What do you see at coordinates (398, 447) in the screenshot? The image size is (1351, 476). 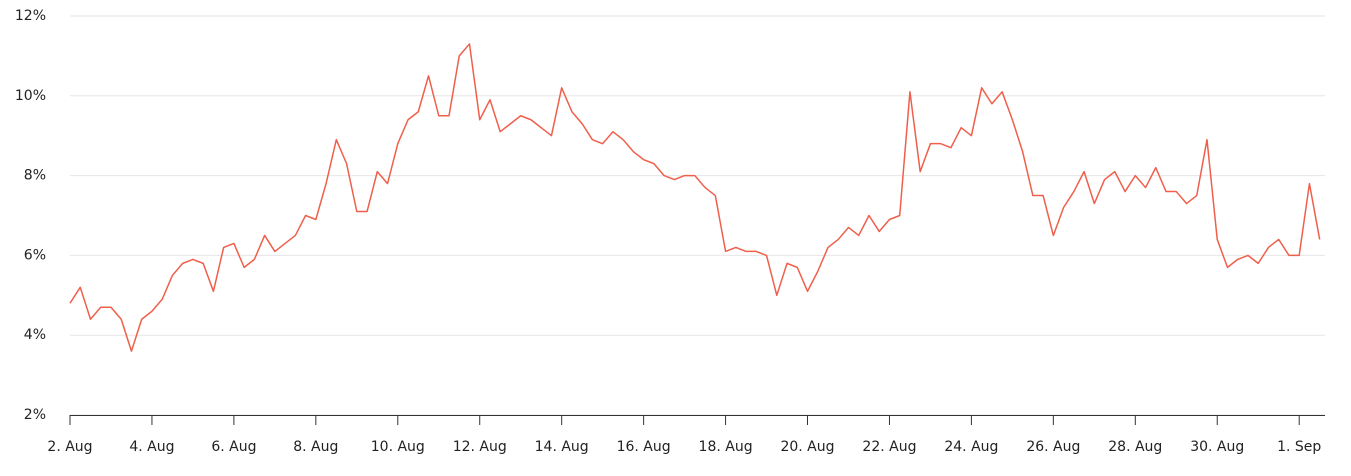 I see `x-tick-label: 10. Aug` at bounding box center [398, 447].